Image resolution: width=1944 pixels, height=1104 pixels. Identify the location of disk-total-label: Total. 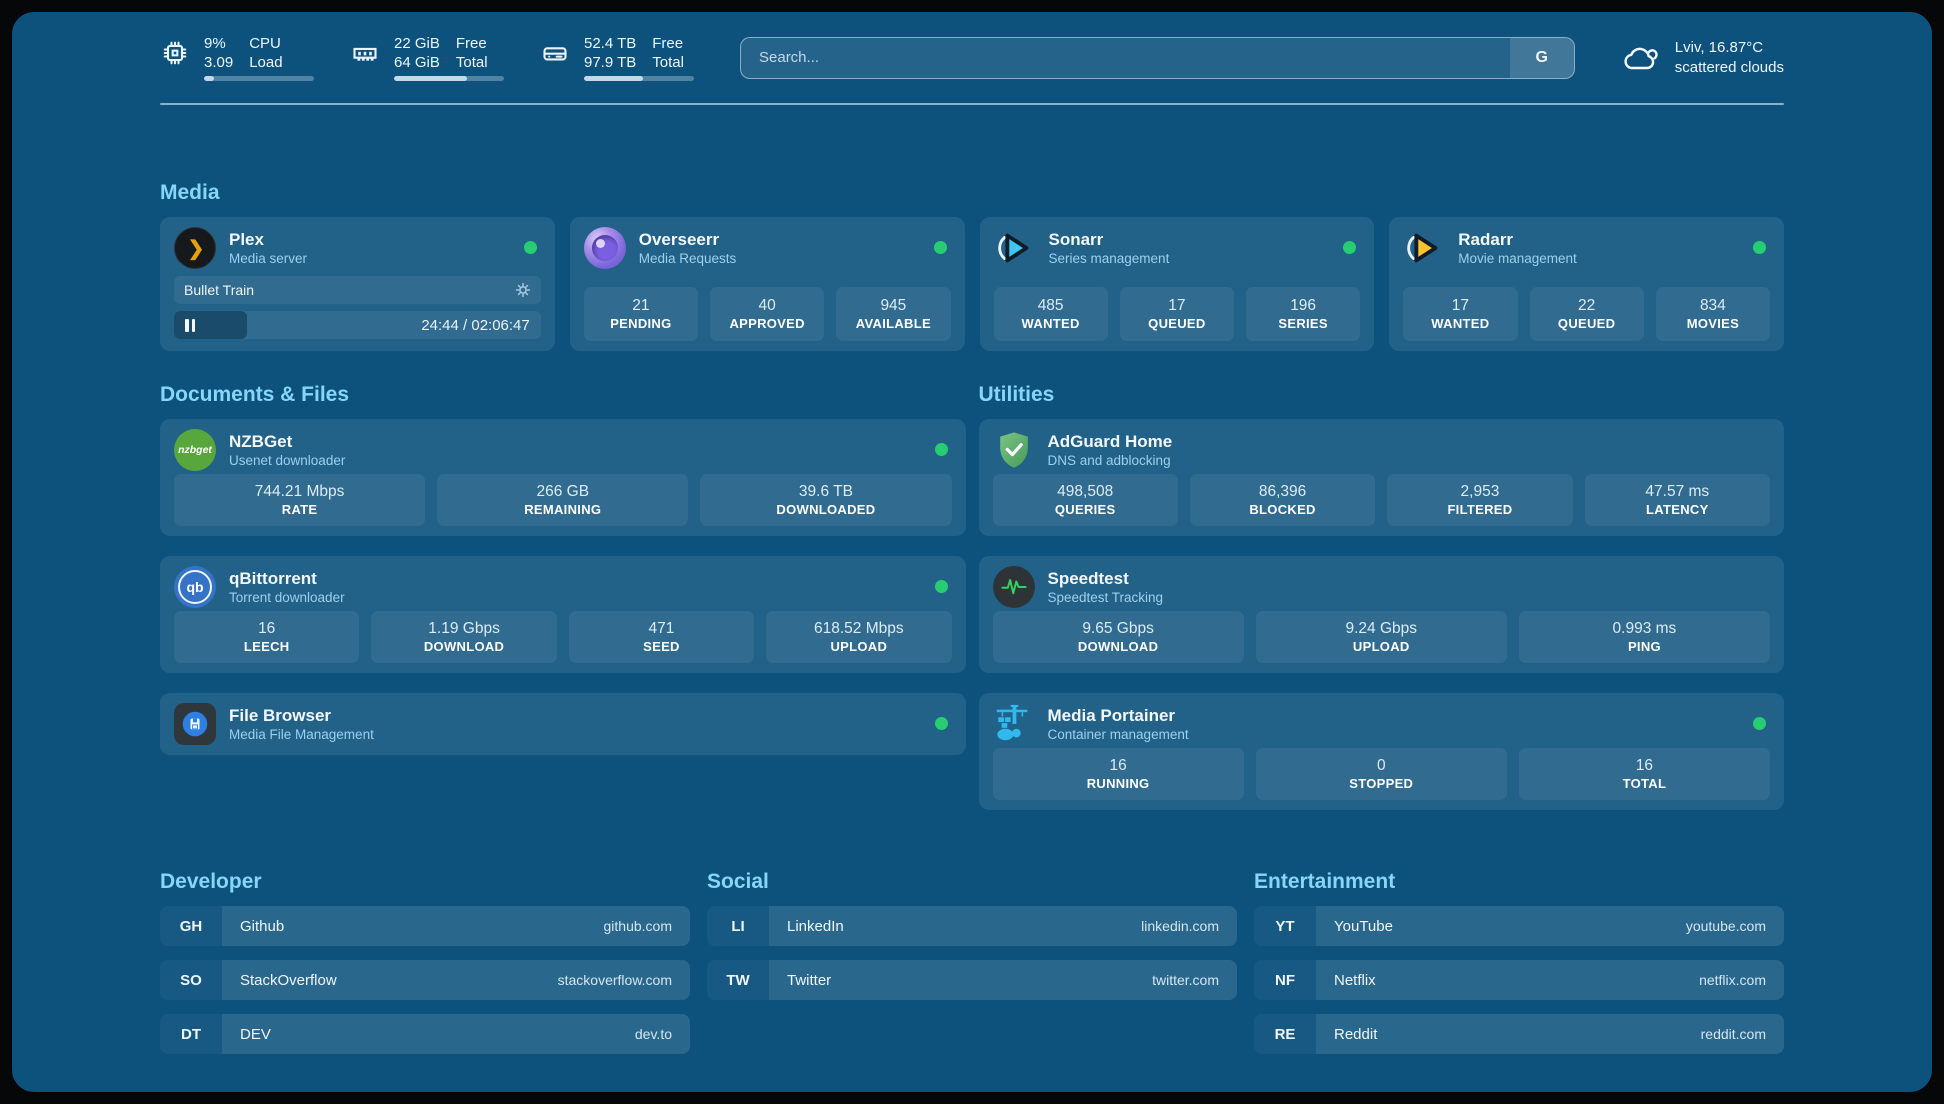
(668, 62).